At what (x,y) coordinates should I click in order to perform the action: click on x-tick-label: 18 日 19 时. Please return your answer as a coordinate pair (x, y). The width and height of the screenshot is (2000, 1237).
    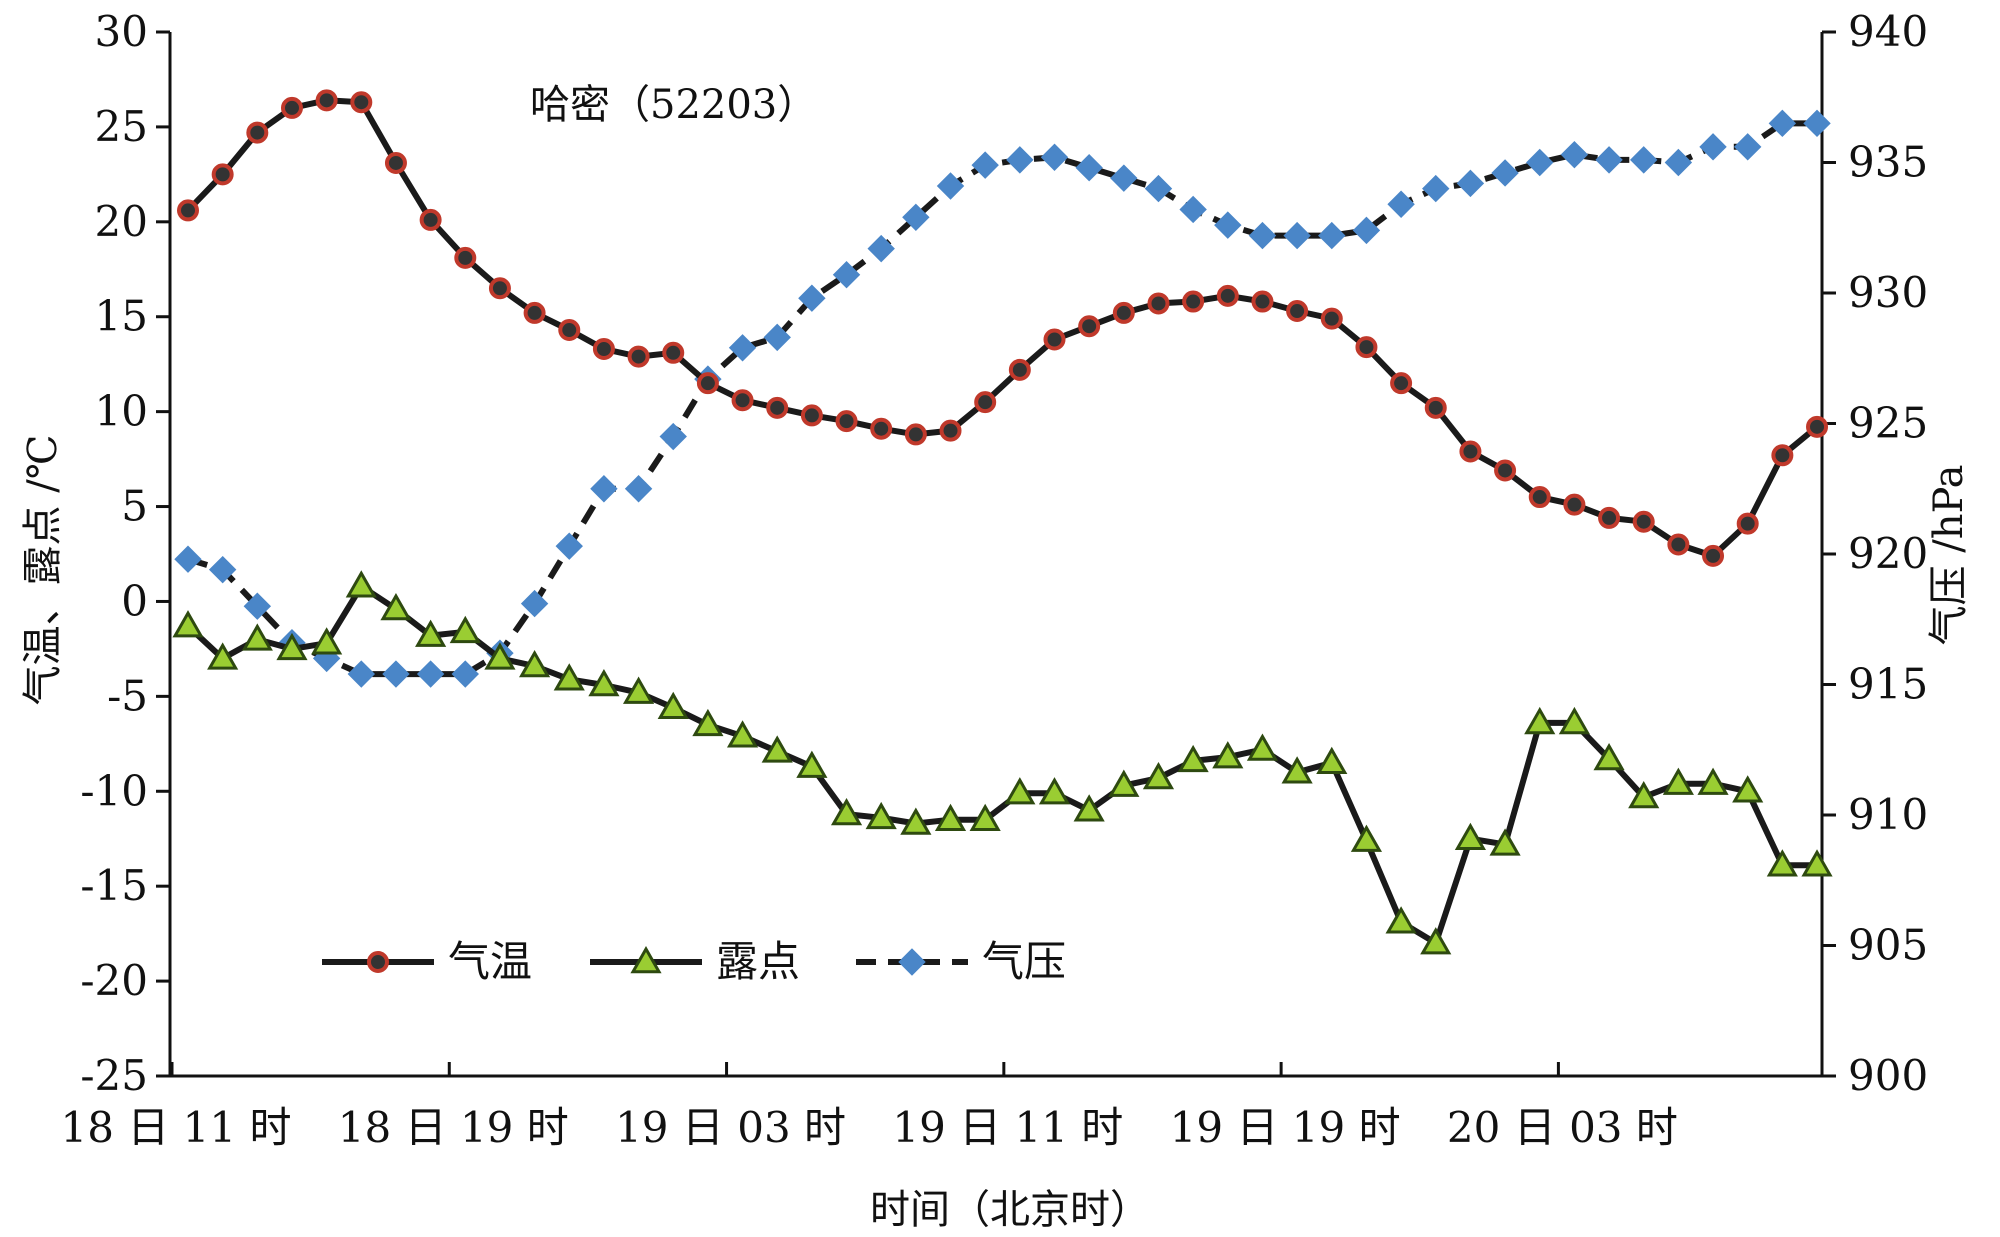
    Looking at the image, I should click on (453, 1127).